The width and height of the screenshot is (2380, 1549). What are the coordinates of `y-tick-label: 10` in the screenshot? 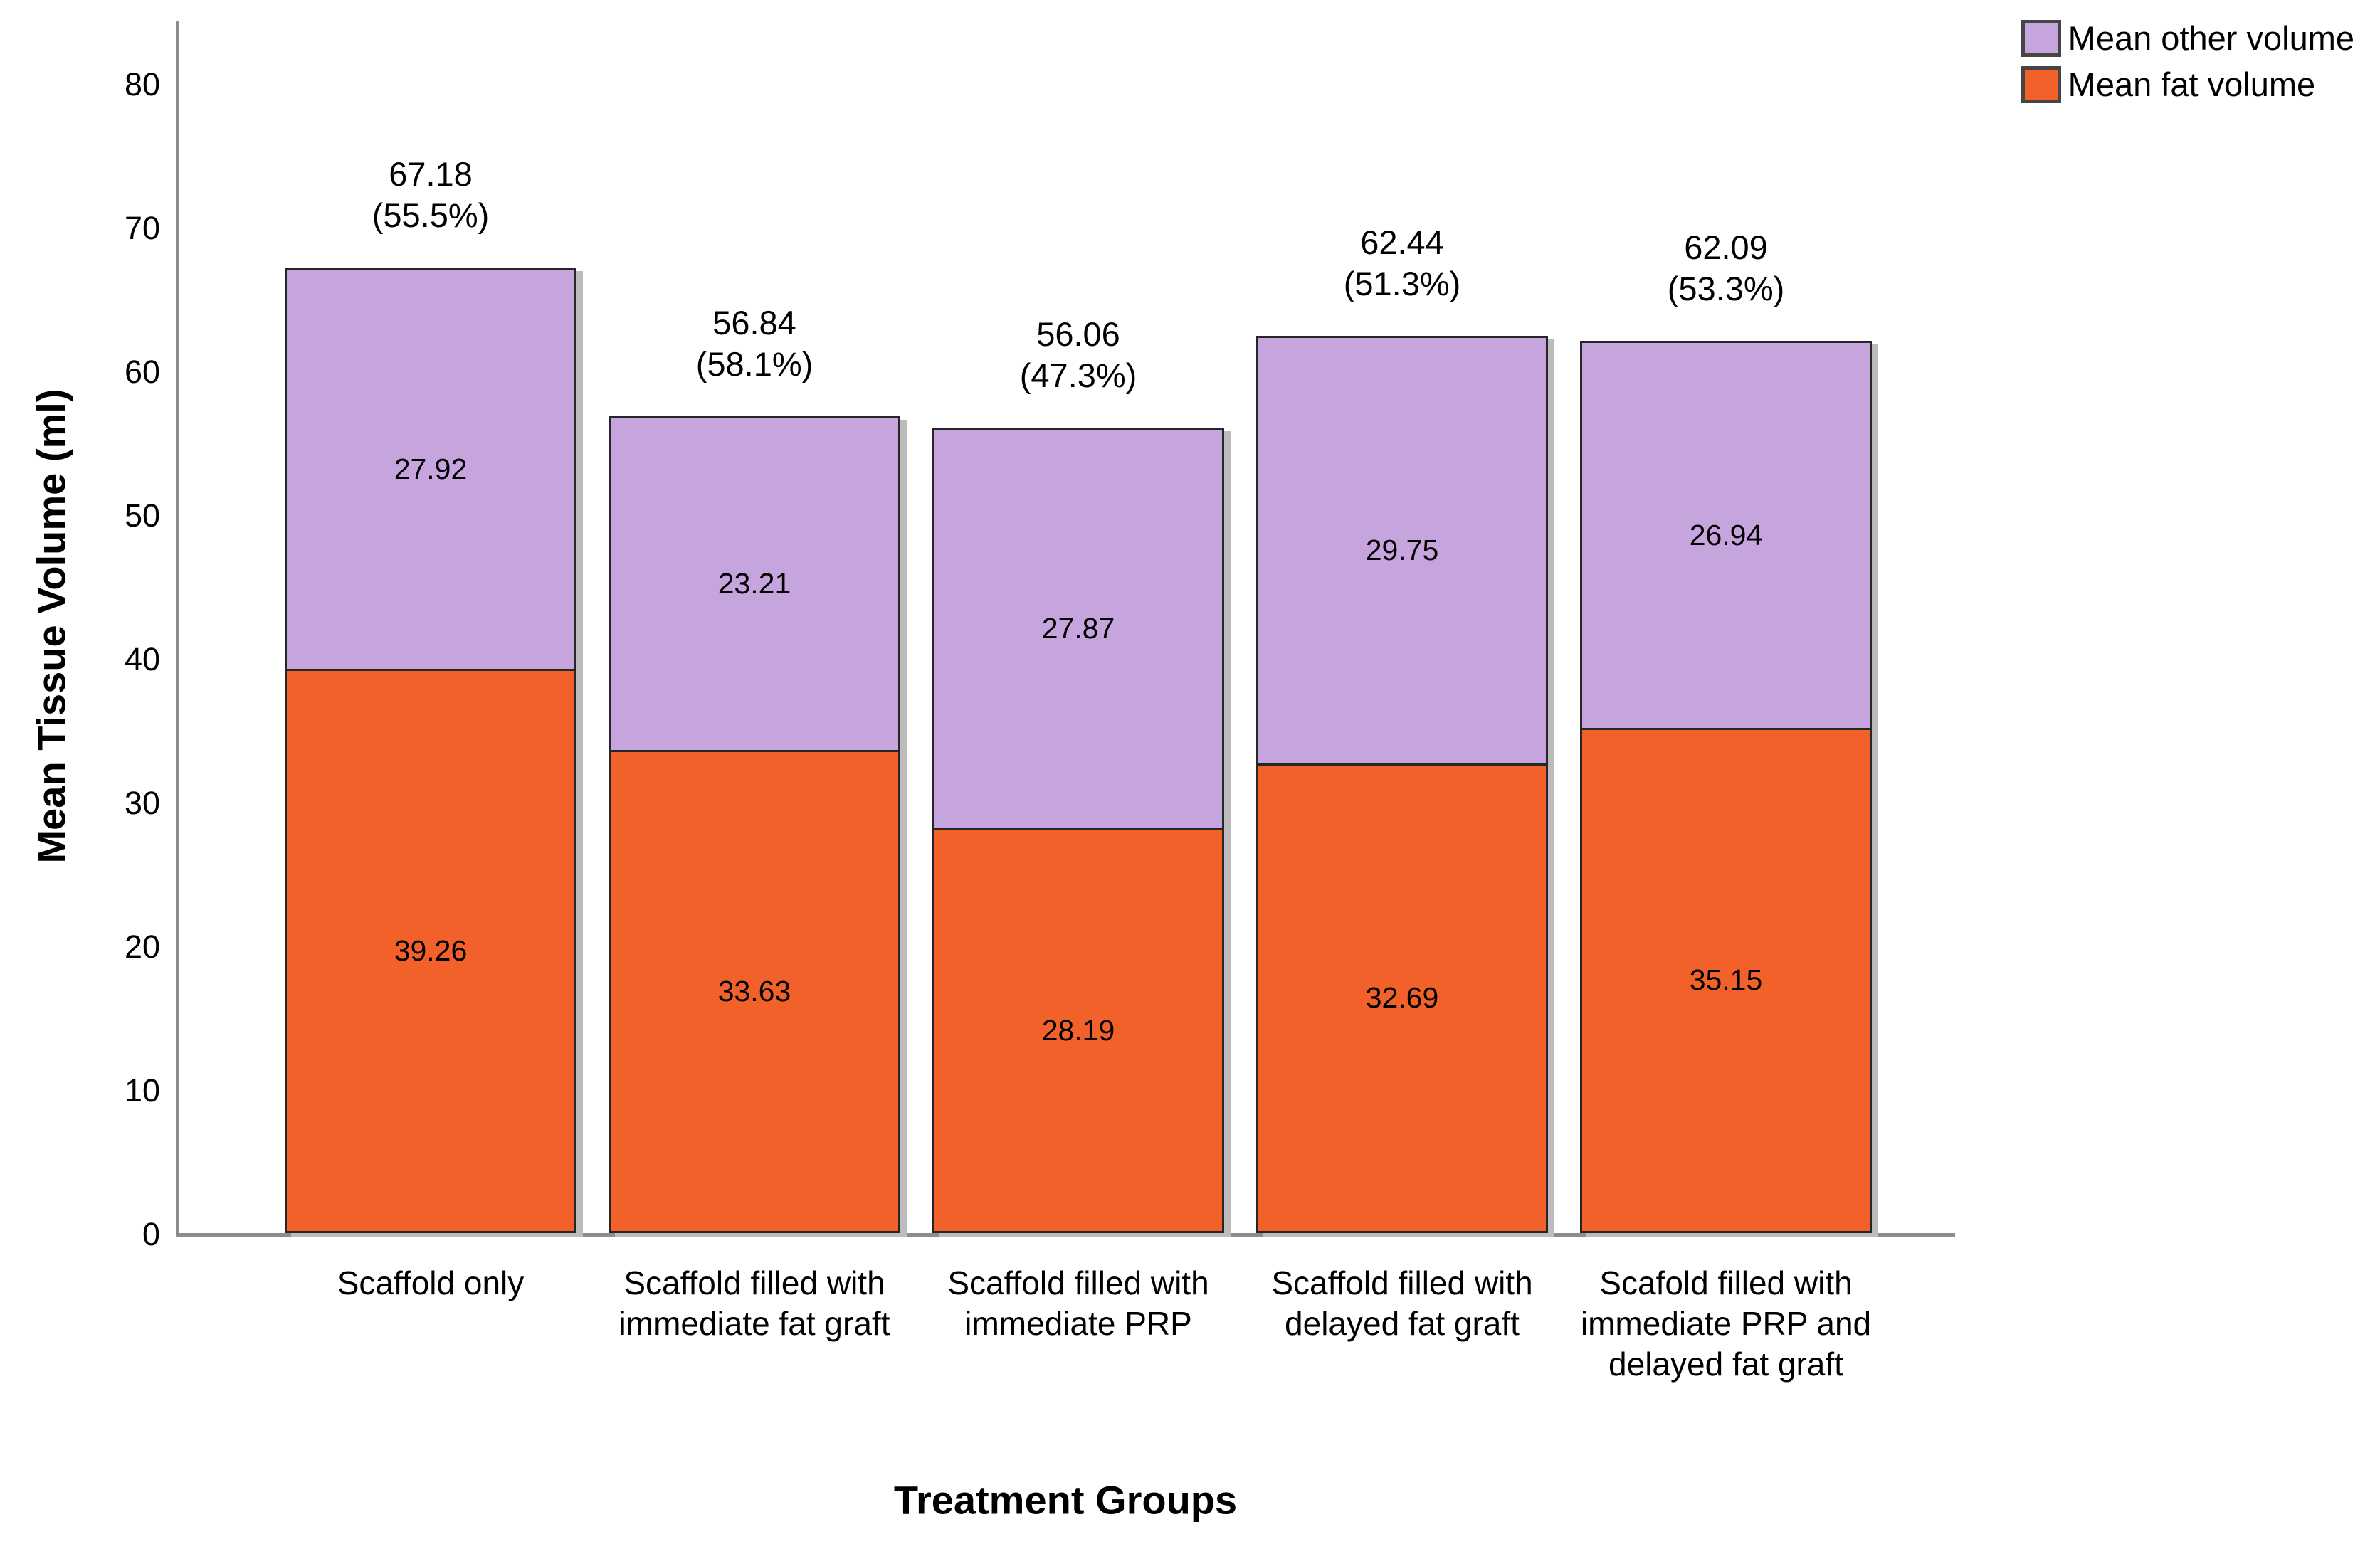 It's located at (142, 1090).